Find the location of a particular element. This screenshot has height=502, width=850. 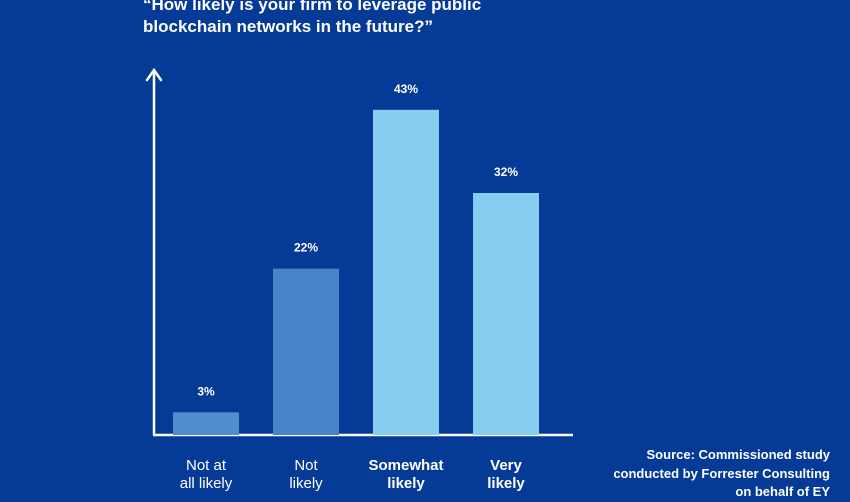

category-label-line: all likely is located at coordinates (206, 483).